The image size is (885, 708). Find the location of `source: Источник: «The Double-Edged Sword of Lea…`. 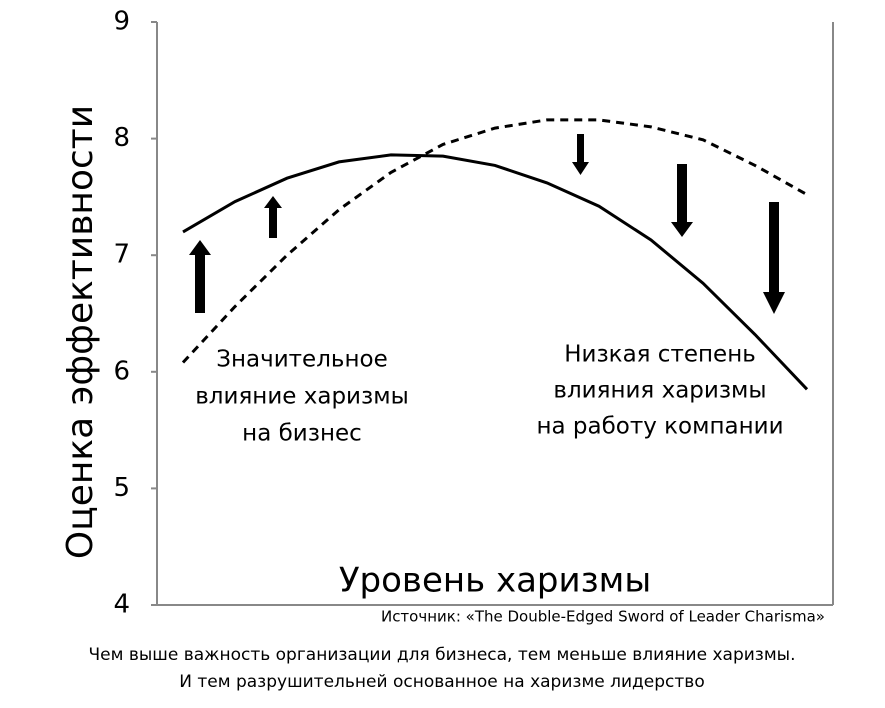

source: Источник: «The Double-Edged Sword of Lea… is located at coordinates (603, 617).